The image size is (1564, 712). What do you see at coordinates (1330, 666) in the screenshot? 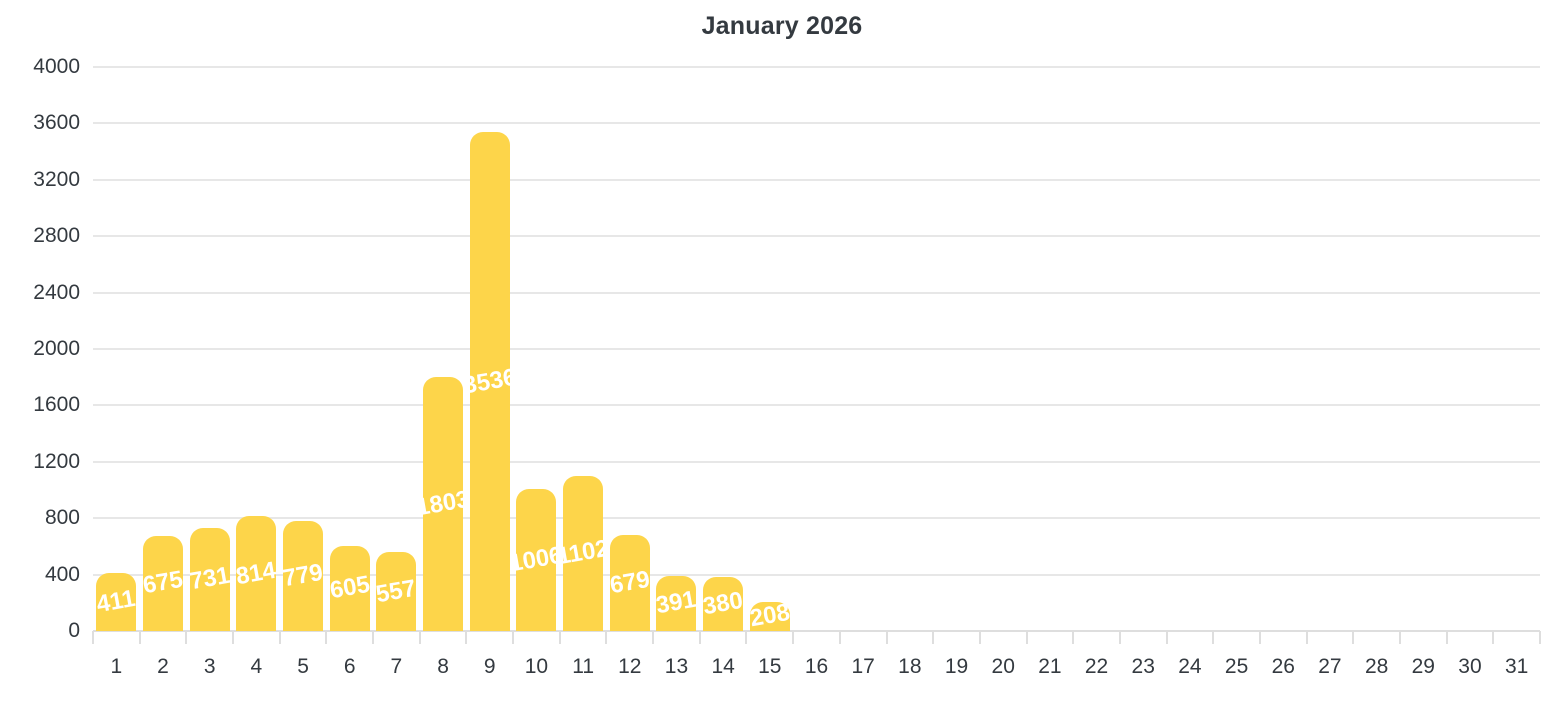
I see `x-axis-label: 27` at bounding box center [1330, 666].